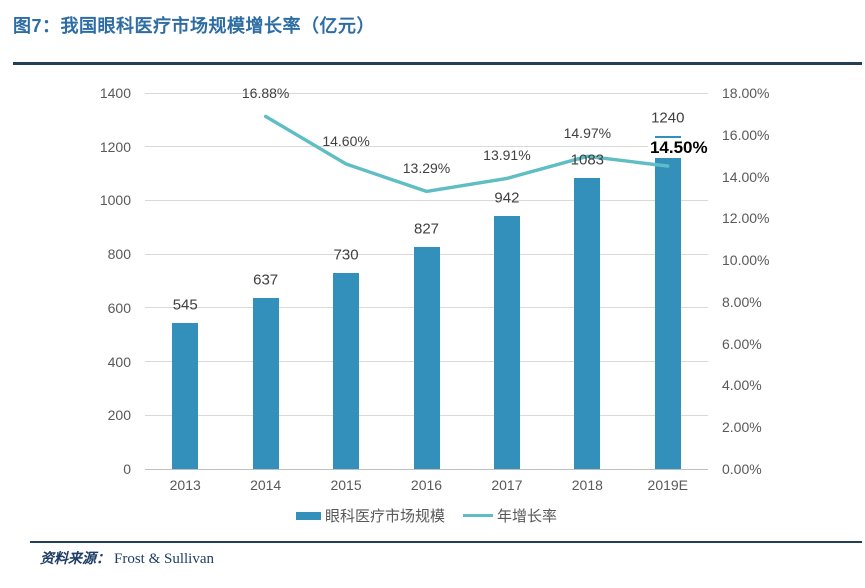  I want to click on bar-2019E, so click(667, 302).